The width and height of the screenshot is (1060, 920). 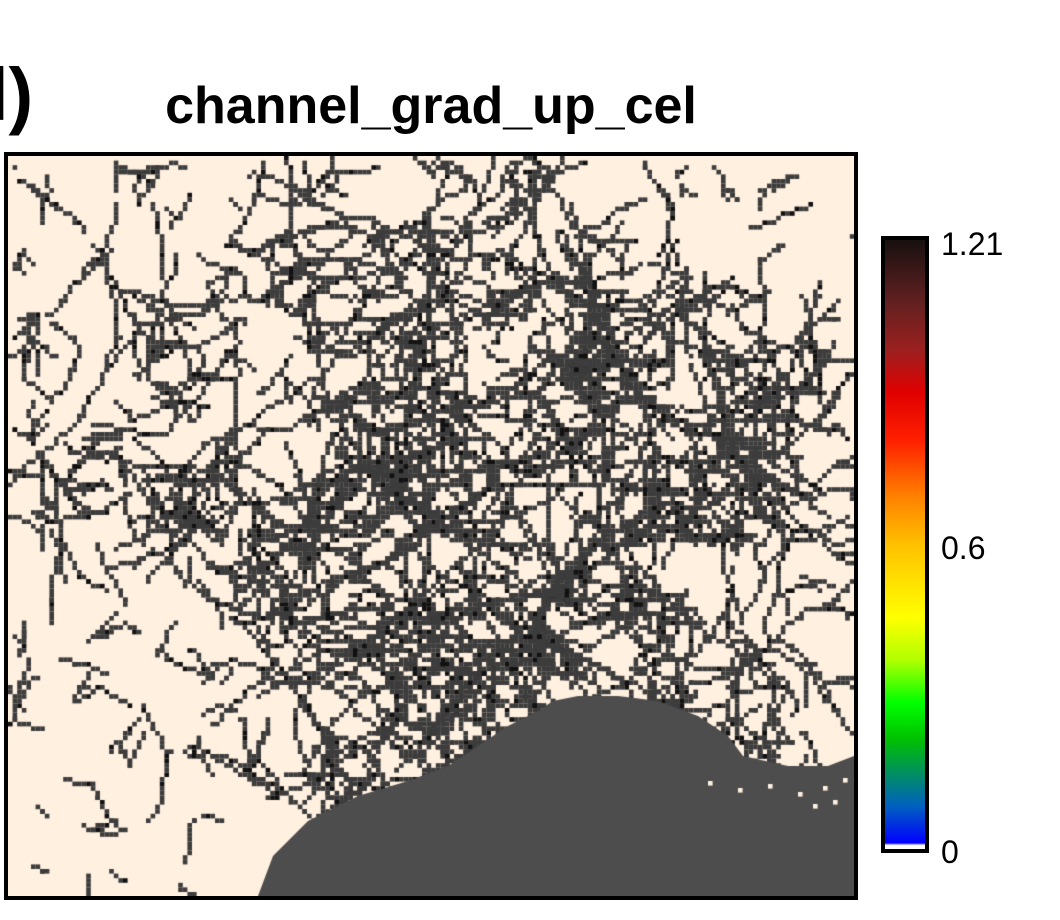 What do you see at coordinates (950, 852) in the screenshot?
I see `colorbar-tick-min: 0` at bounding box center [950, 852].